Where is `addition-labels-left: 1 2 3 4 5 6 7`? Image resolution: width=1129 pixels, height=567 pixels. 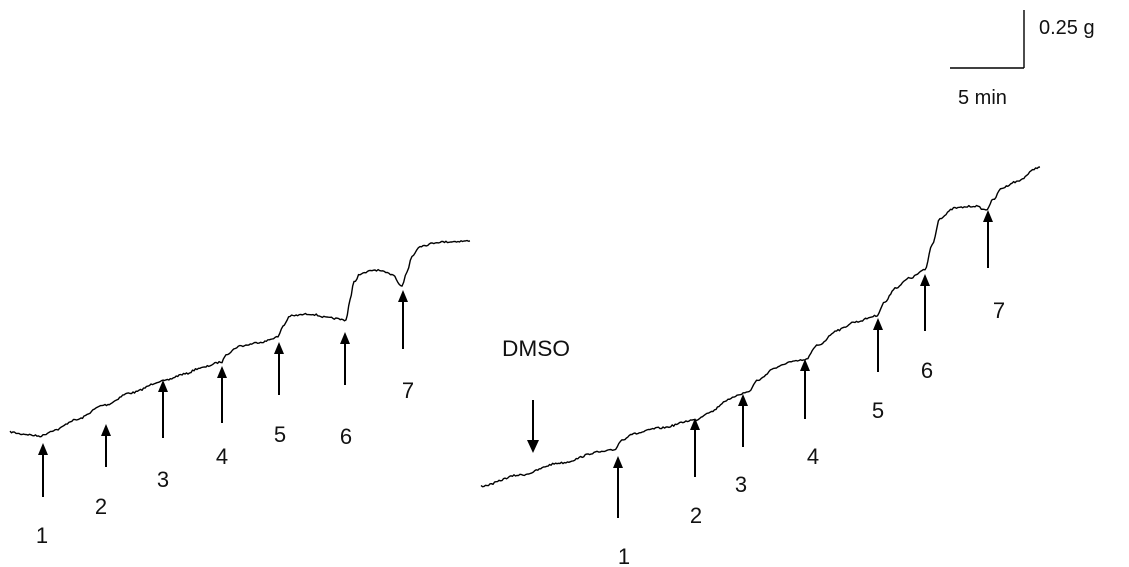
addition-labels-left: 1 2 3 4 5 6 7 is located at coordinates (225, 463).